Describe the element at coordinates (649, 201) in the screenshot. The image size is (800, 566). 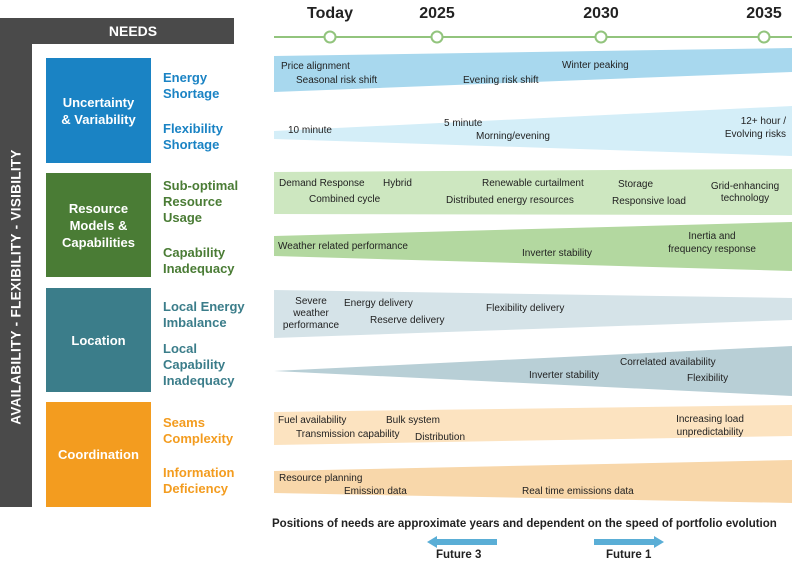
I see `band-label: Responsive load` at that location.